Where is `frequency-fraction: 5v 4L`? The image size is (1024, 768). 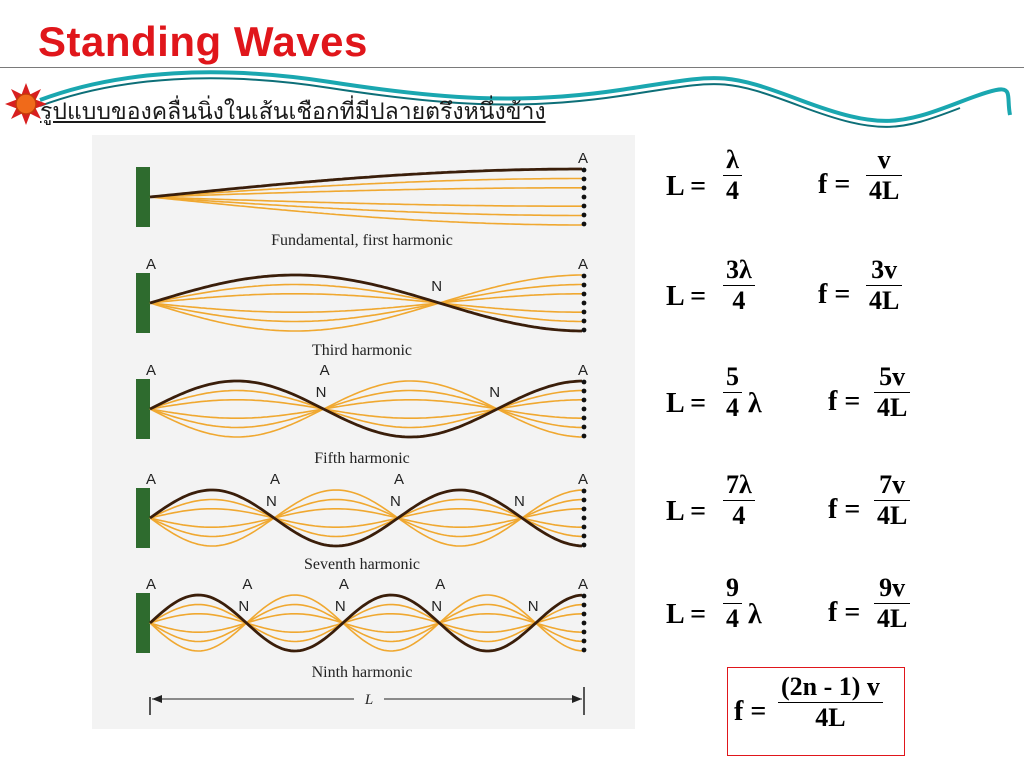 frequency-fraction: 5v 4L is located at coordinates (892, 392).